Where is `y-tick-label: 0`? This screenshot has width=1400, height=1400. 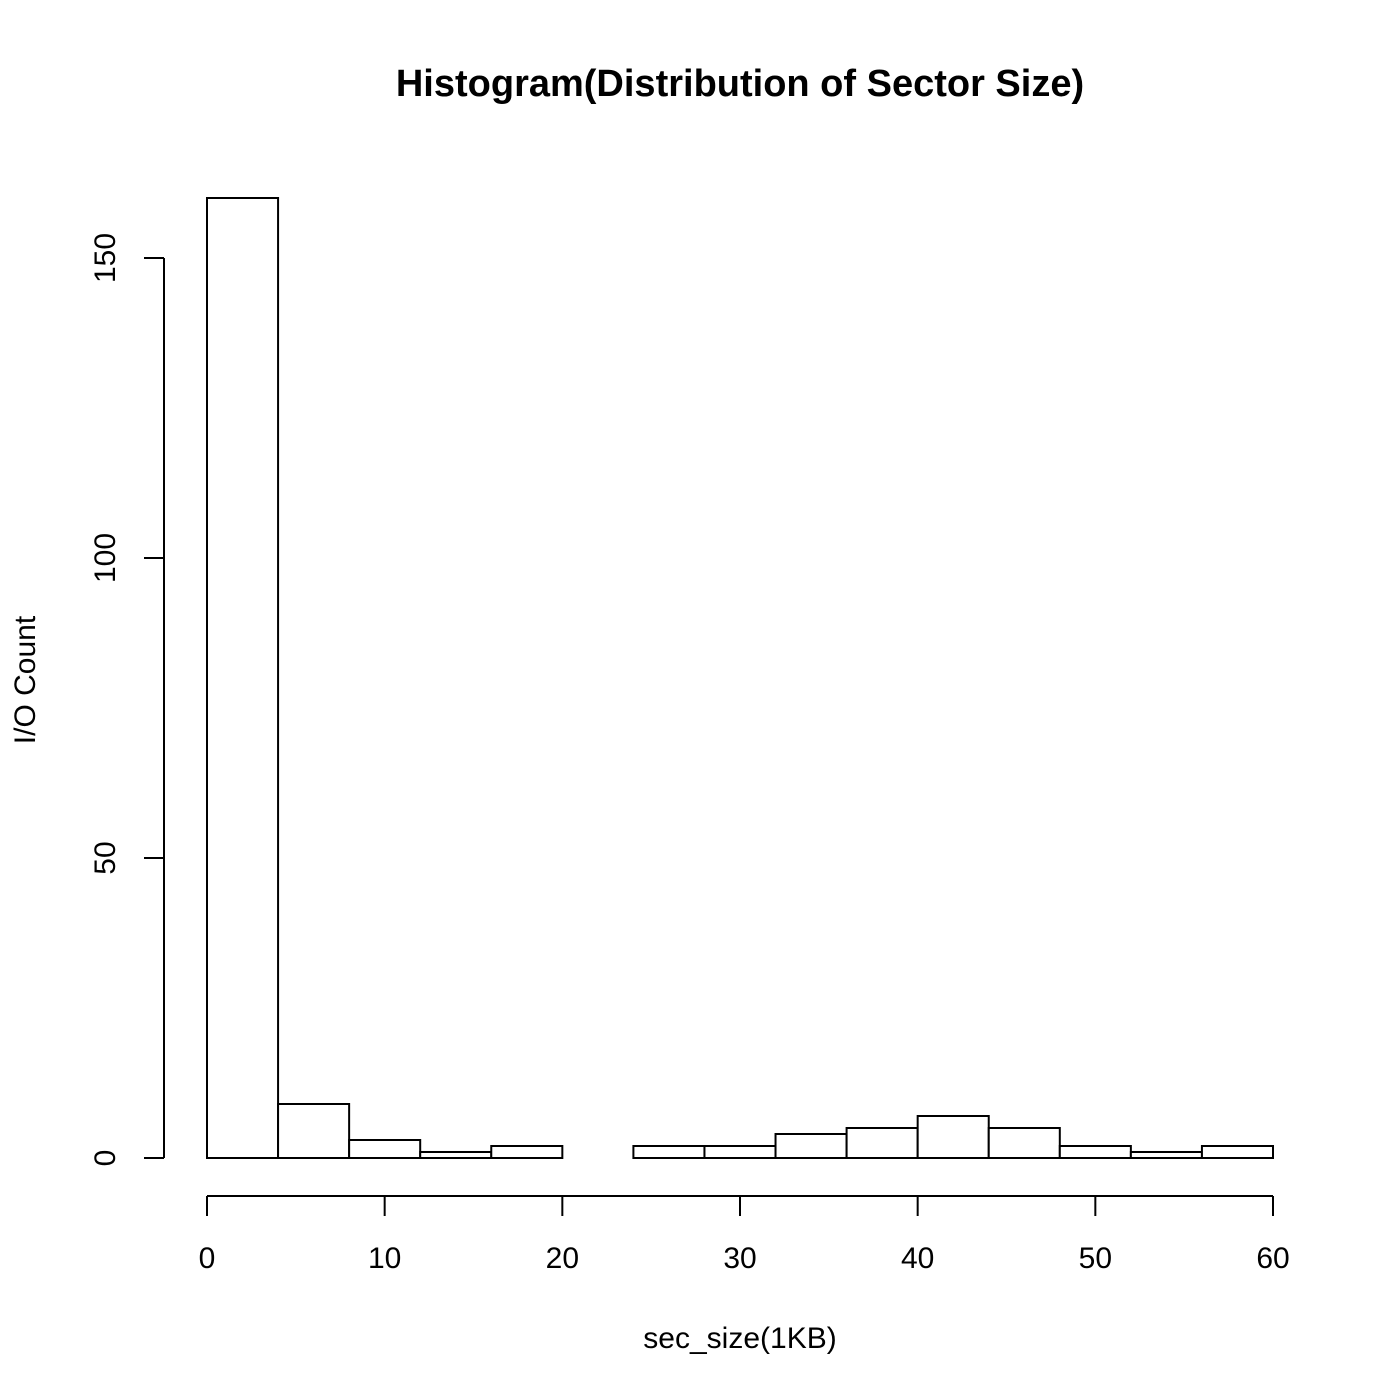
y-tick-label: 0 is located at coordinates (105, 1158).